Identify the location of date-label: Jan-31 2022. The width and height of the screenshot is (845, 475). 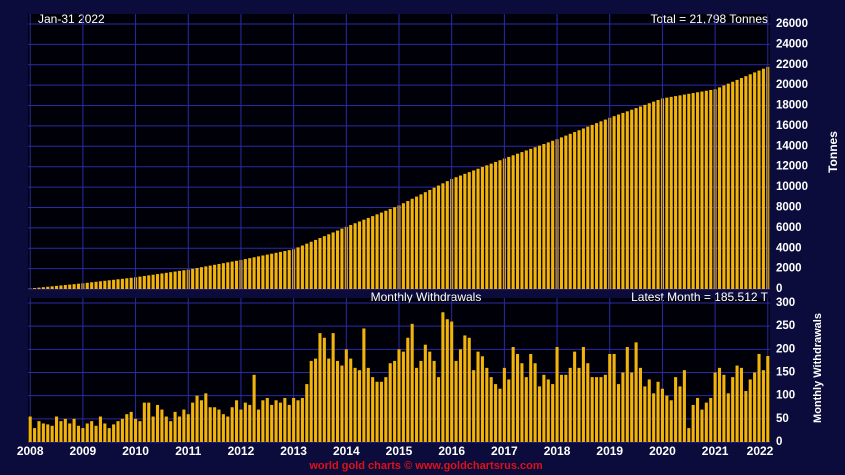
(71, 19).